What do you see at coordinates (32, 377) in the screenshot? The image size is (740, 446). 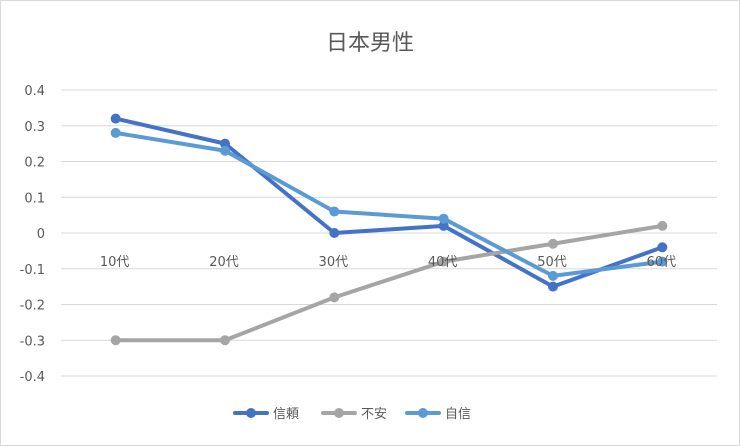 I see `y-tick-label: -0.4` at bounding box center [32, 377].